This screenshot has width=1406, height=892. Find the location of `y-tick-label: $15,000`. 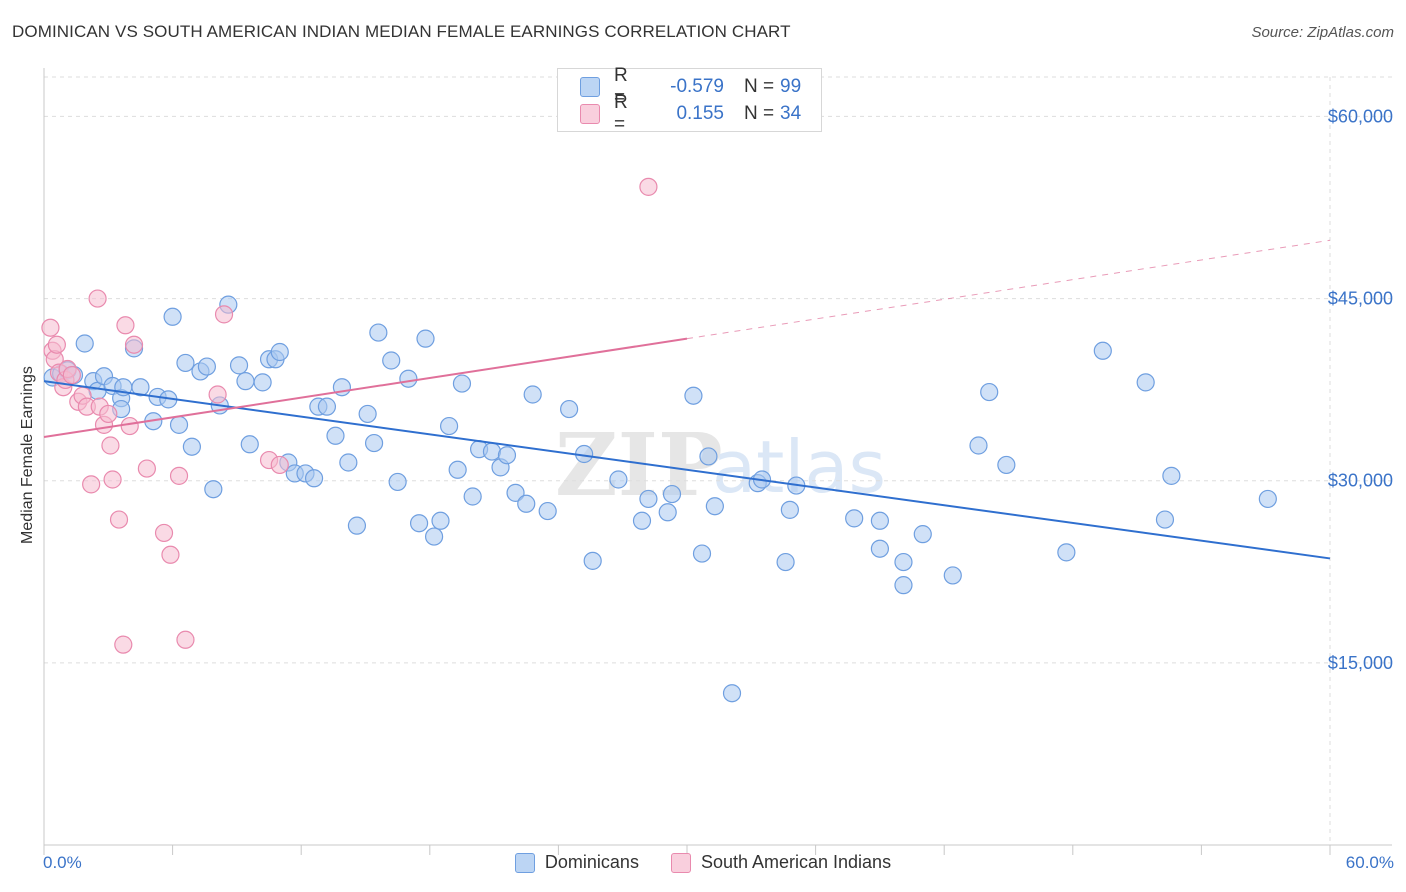

y-tick-label: $15,000 is located at coordinates (1360, 663).